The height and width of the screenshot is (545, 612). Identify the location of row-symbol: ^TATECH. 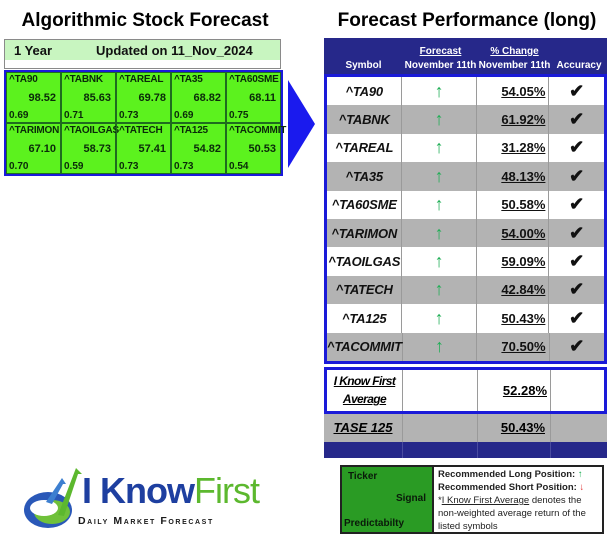
(365, 290).